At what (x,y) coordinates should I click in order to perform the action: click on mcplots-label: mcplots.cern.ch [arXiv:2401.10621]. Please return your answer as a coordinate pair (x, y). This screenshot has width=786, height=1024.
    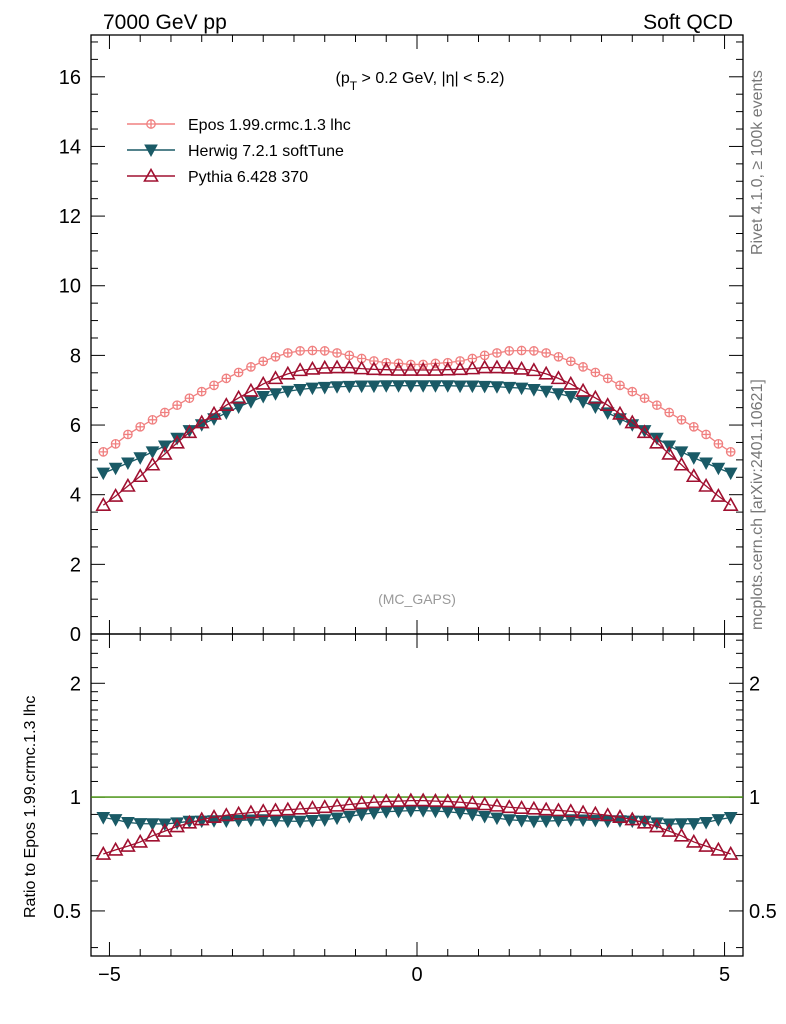
    Looking at the image, I should click on (757, 504).